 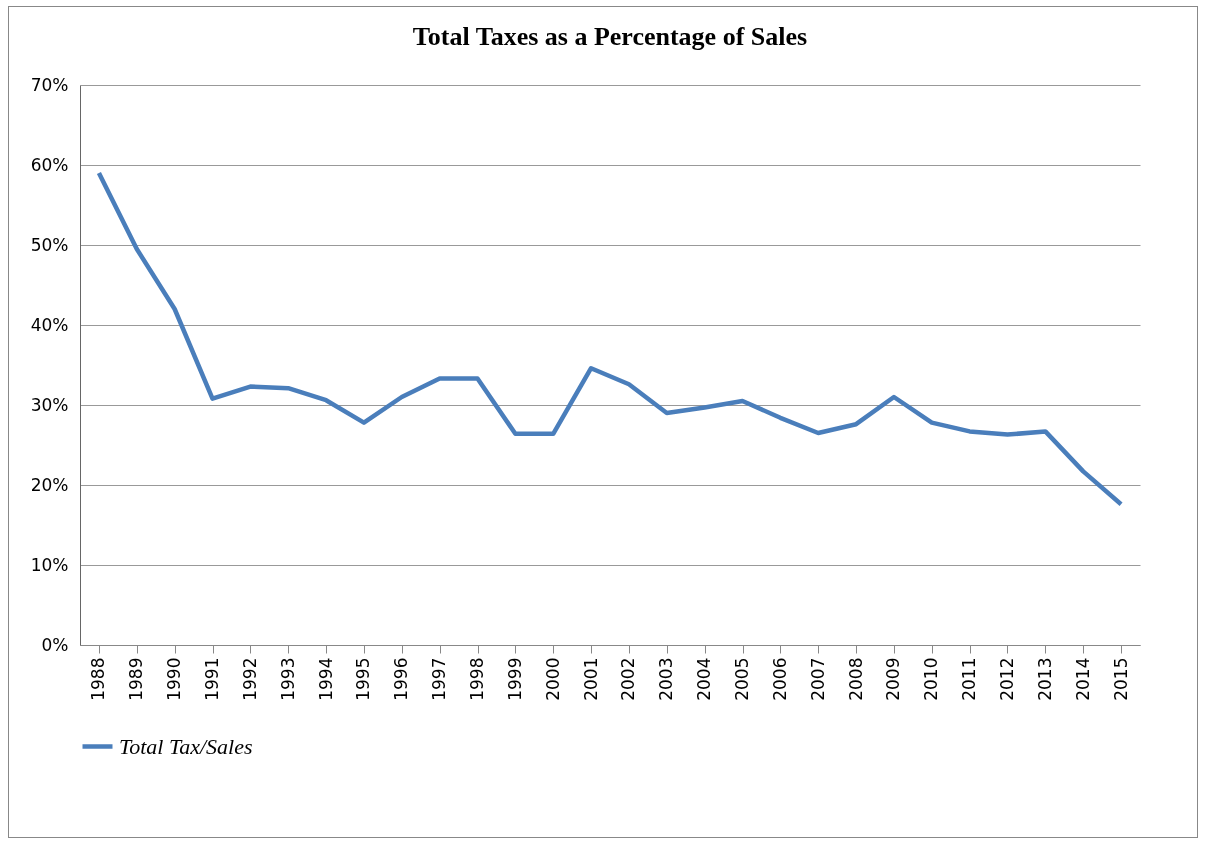 What do you see at coordinates (1082, 679) in the screenshot?
I see `x-tick-label: 2014` at bounding box center [1082, 679].